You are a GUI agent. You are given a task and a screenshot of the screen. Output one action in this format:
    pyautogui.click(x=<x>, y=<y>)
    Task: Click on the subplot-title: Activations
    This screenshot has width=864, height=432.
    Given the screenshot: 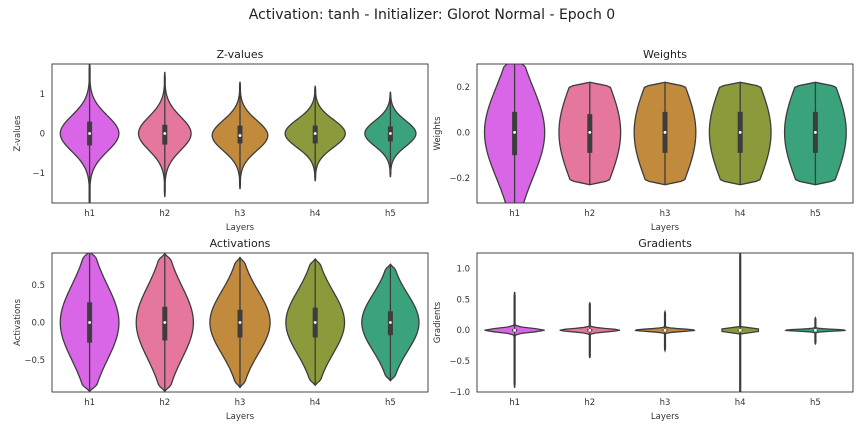 What is the action you would take?
    pyautogui.click(x=240, y=243)
    